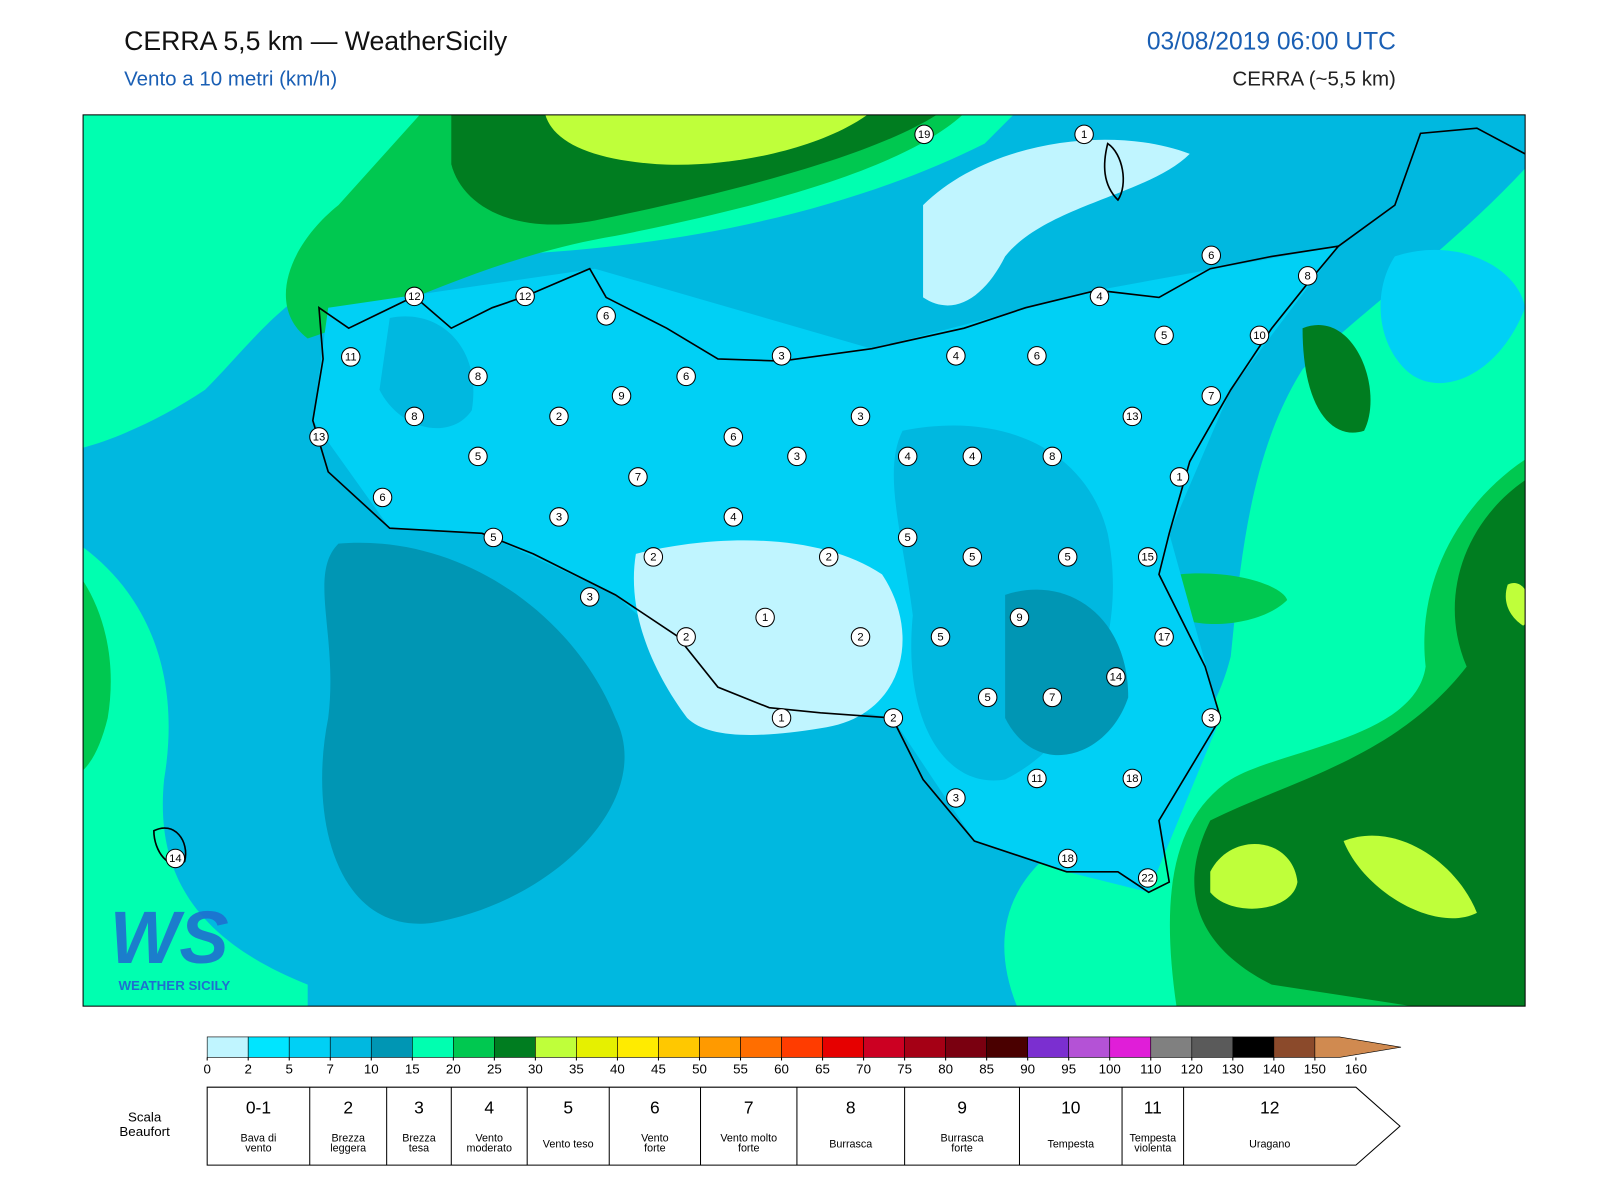 Image resolution: width=1600 pixels, height=1200 pixels. What do you see at coordinates (781, 1068) in the screenshot?
I see `colorbar-tick-label: 60` at bounding box center [781, 1068].